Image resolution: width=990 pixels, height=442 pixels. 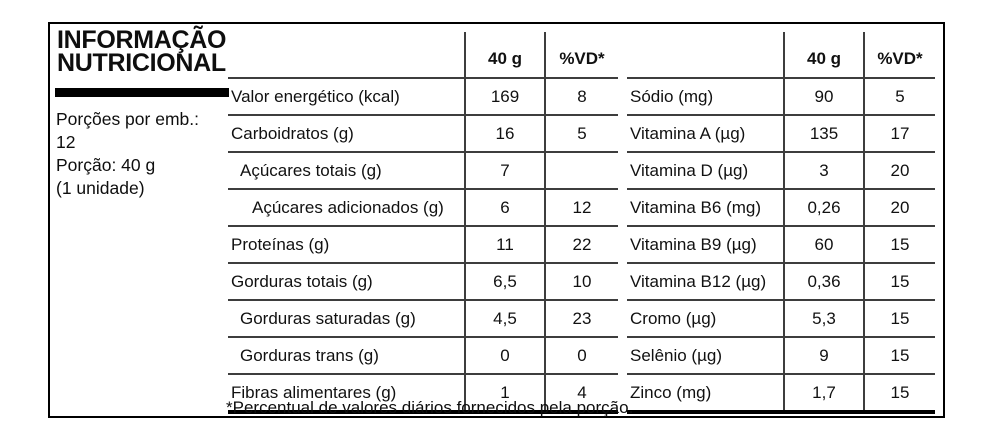 I want to click on row-amount: 4,5, so click(x=504, y=318).